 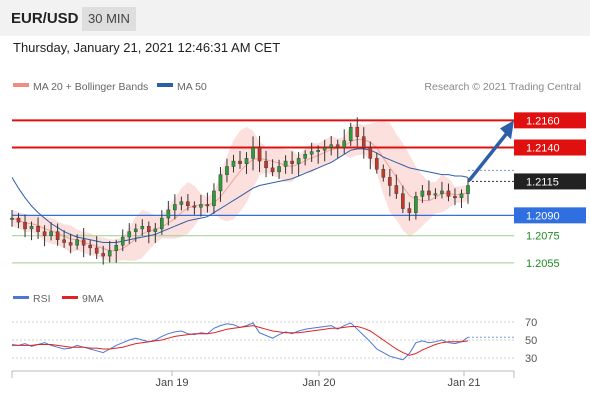 I want to click on rsi-ma-legend-swatch, so click(x=70, y=297).